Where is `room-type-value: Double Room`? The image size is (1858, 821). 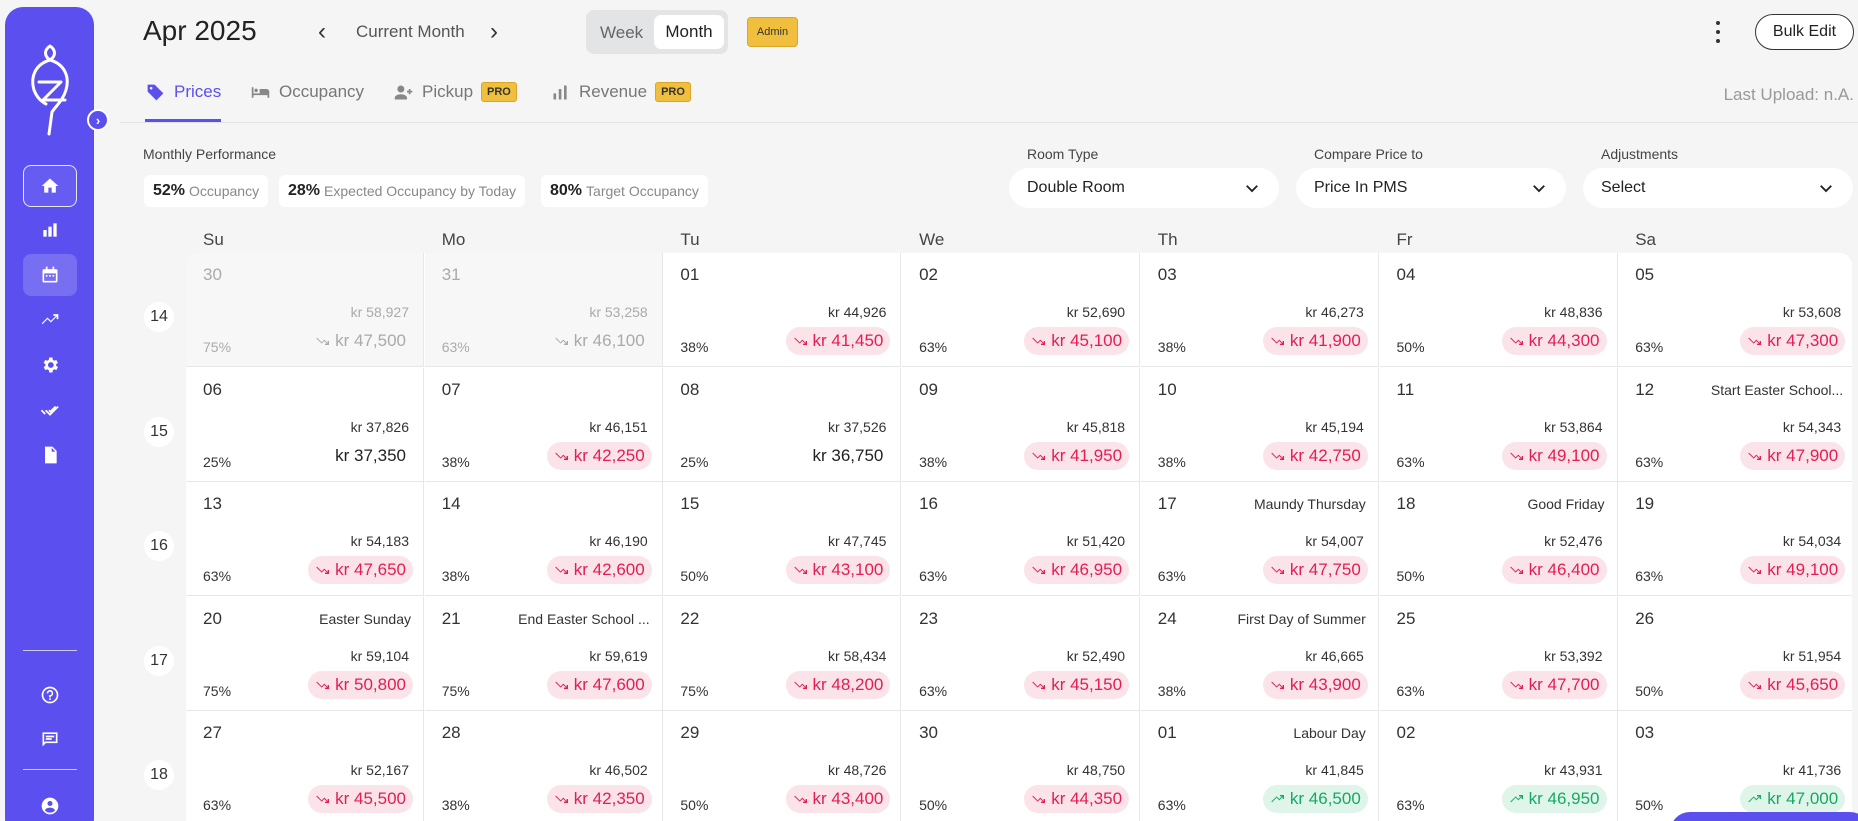 room-type-value: Double Room is located at coordinates (1076, 187).